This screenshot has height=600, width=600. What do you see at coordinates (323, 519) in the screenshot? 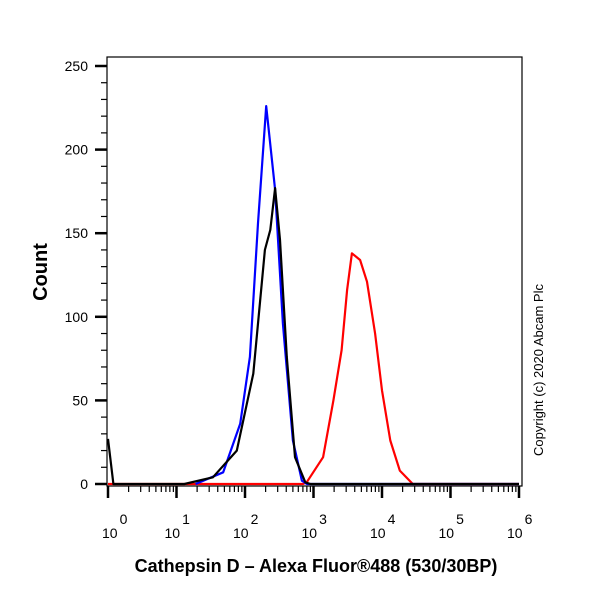
I see `x-tick-exponent: 3` at bounding box center [323, 519].